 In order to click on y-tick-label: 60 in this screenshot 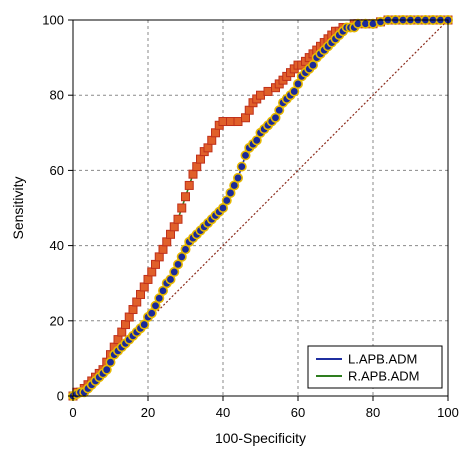, I will do `click(57, 170)`.